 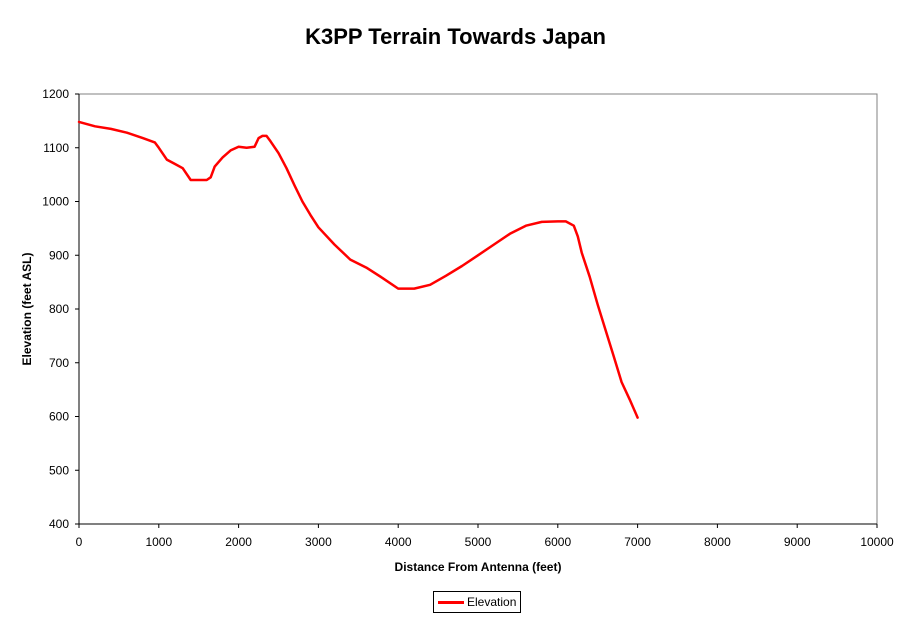 What do you see at coordinates (27, 309) in the screenshot?
I see `y-axis-label: Elevation (feet ASL)` at bounding box center [27, 309].